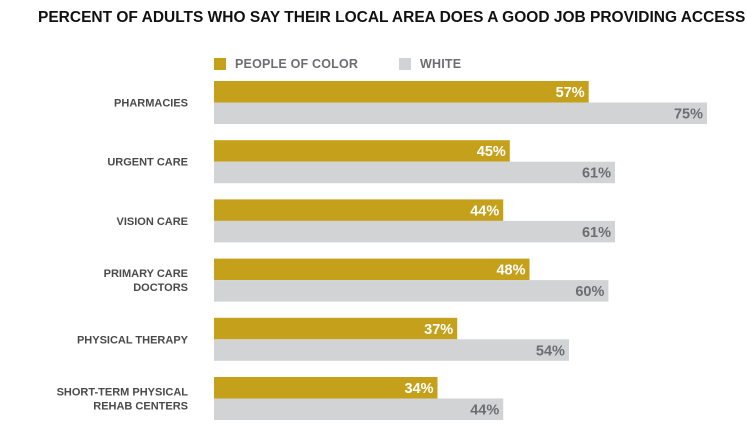 This screenshot has height=426, width=747. I want to click on bar-white-pharmacies, so click(460, 113).